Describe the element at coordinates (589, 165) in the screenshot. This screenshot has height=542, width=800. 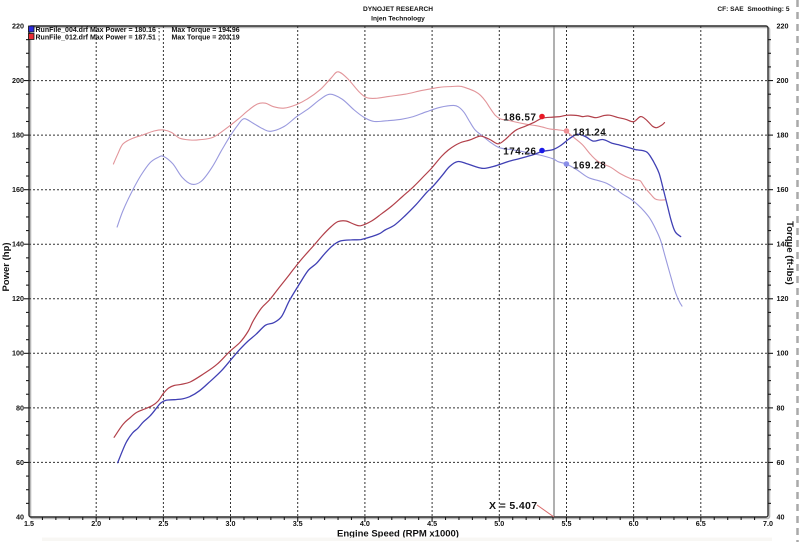
I see `svg-text: 169.28` at that location.